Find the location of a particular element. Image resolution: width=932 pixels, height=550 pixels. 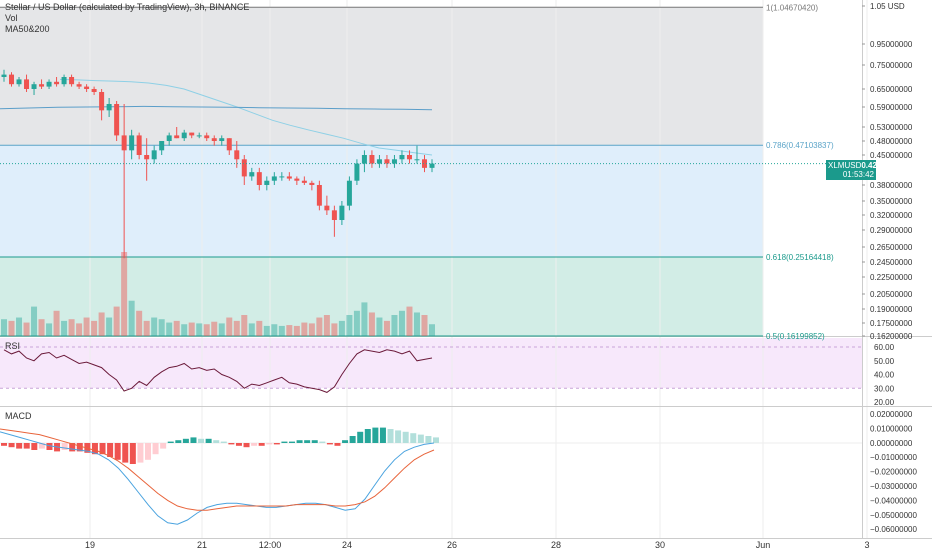

moving-averages is located at coordinates (216, 117).